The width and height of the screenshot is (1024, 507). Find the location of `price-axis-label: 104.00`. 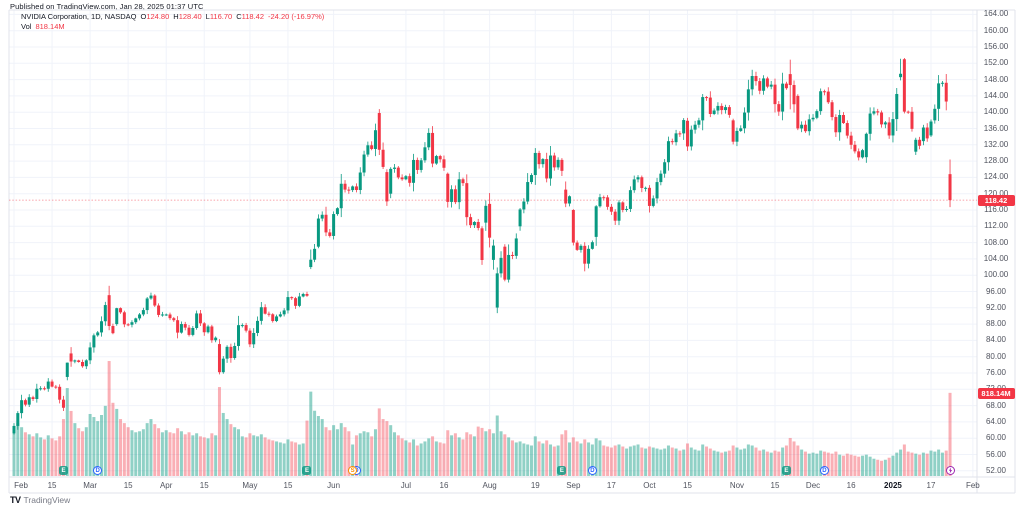

price-axis-label: 104.00 is located at coordinates (996, 258).